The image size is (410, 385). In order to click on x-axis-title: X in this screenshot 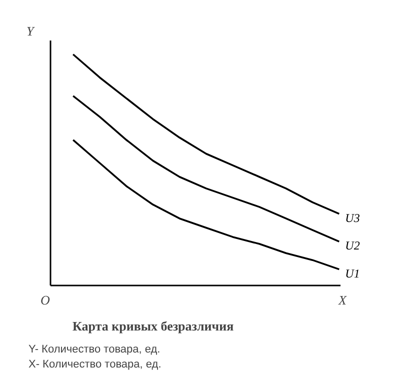, I will do `click(343, 300)`.